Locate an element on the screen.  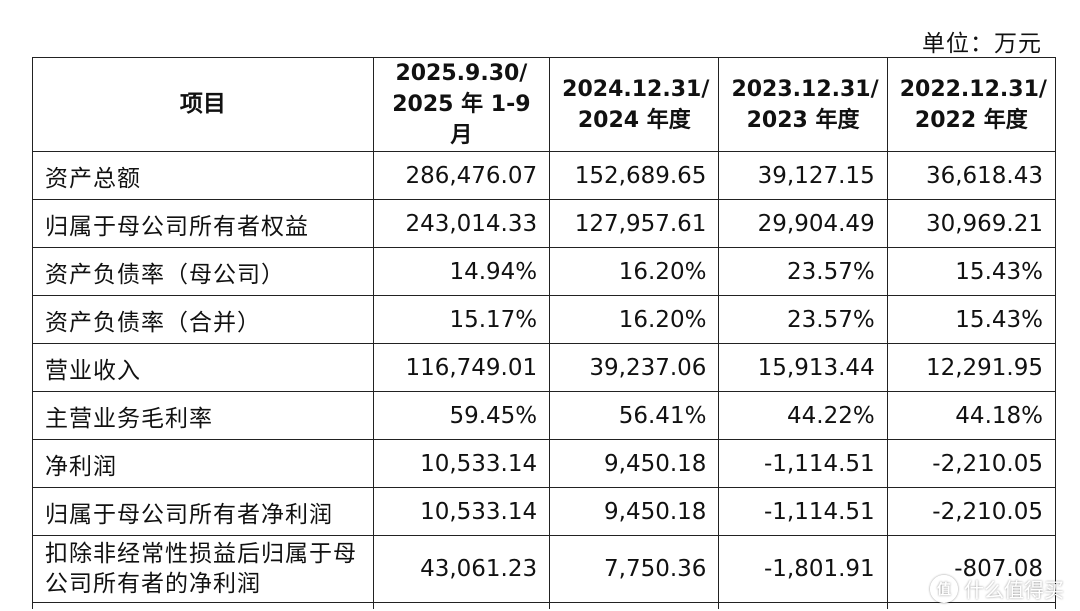
cell-value: 7,750.36 is located at coordinates (634, 569).